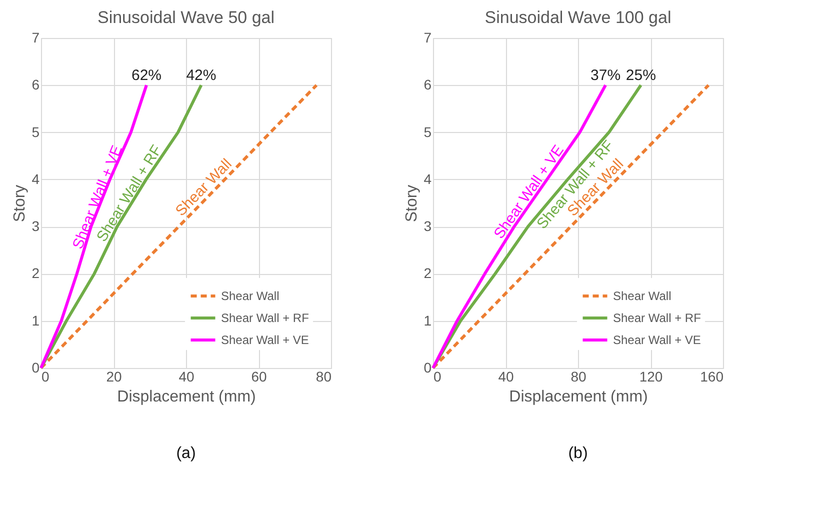 This screenshot has height=518, width=831. I want to click on x-tick-label: 20, so click(114, 376).